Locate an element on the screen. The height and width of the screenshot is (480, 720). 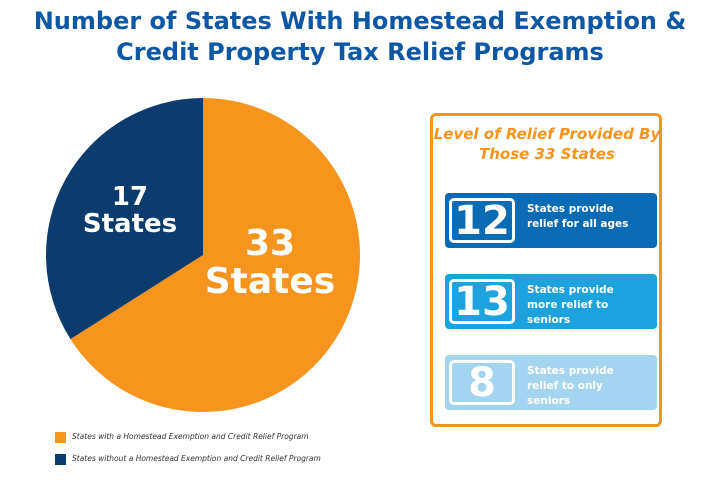
relief-number: 13 is located at coordinates (482, 301).